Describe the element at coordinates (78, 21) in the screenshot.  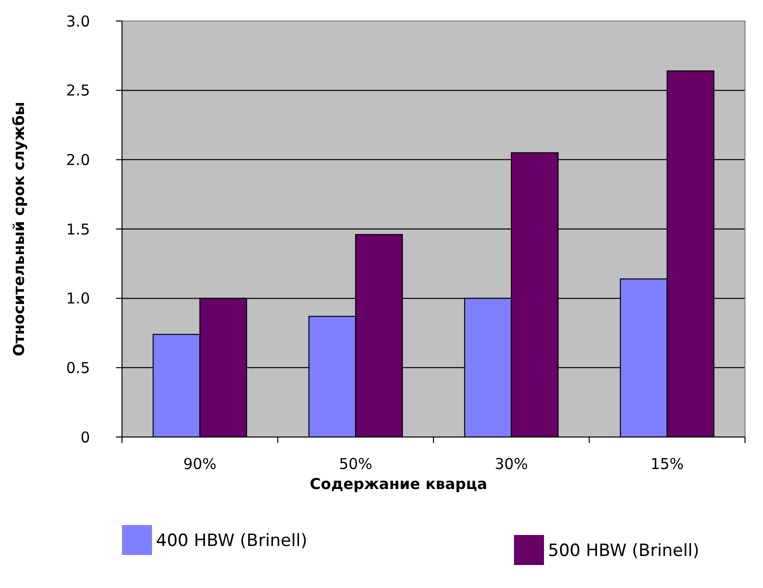
I see `y-tick-label: 3.0` at that location.